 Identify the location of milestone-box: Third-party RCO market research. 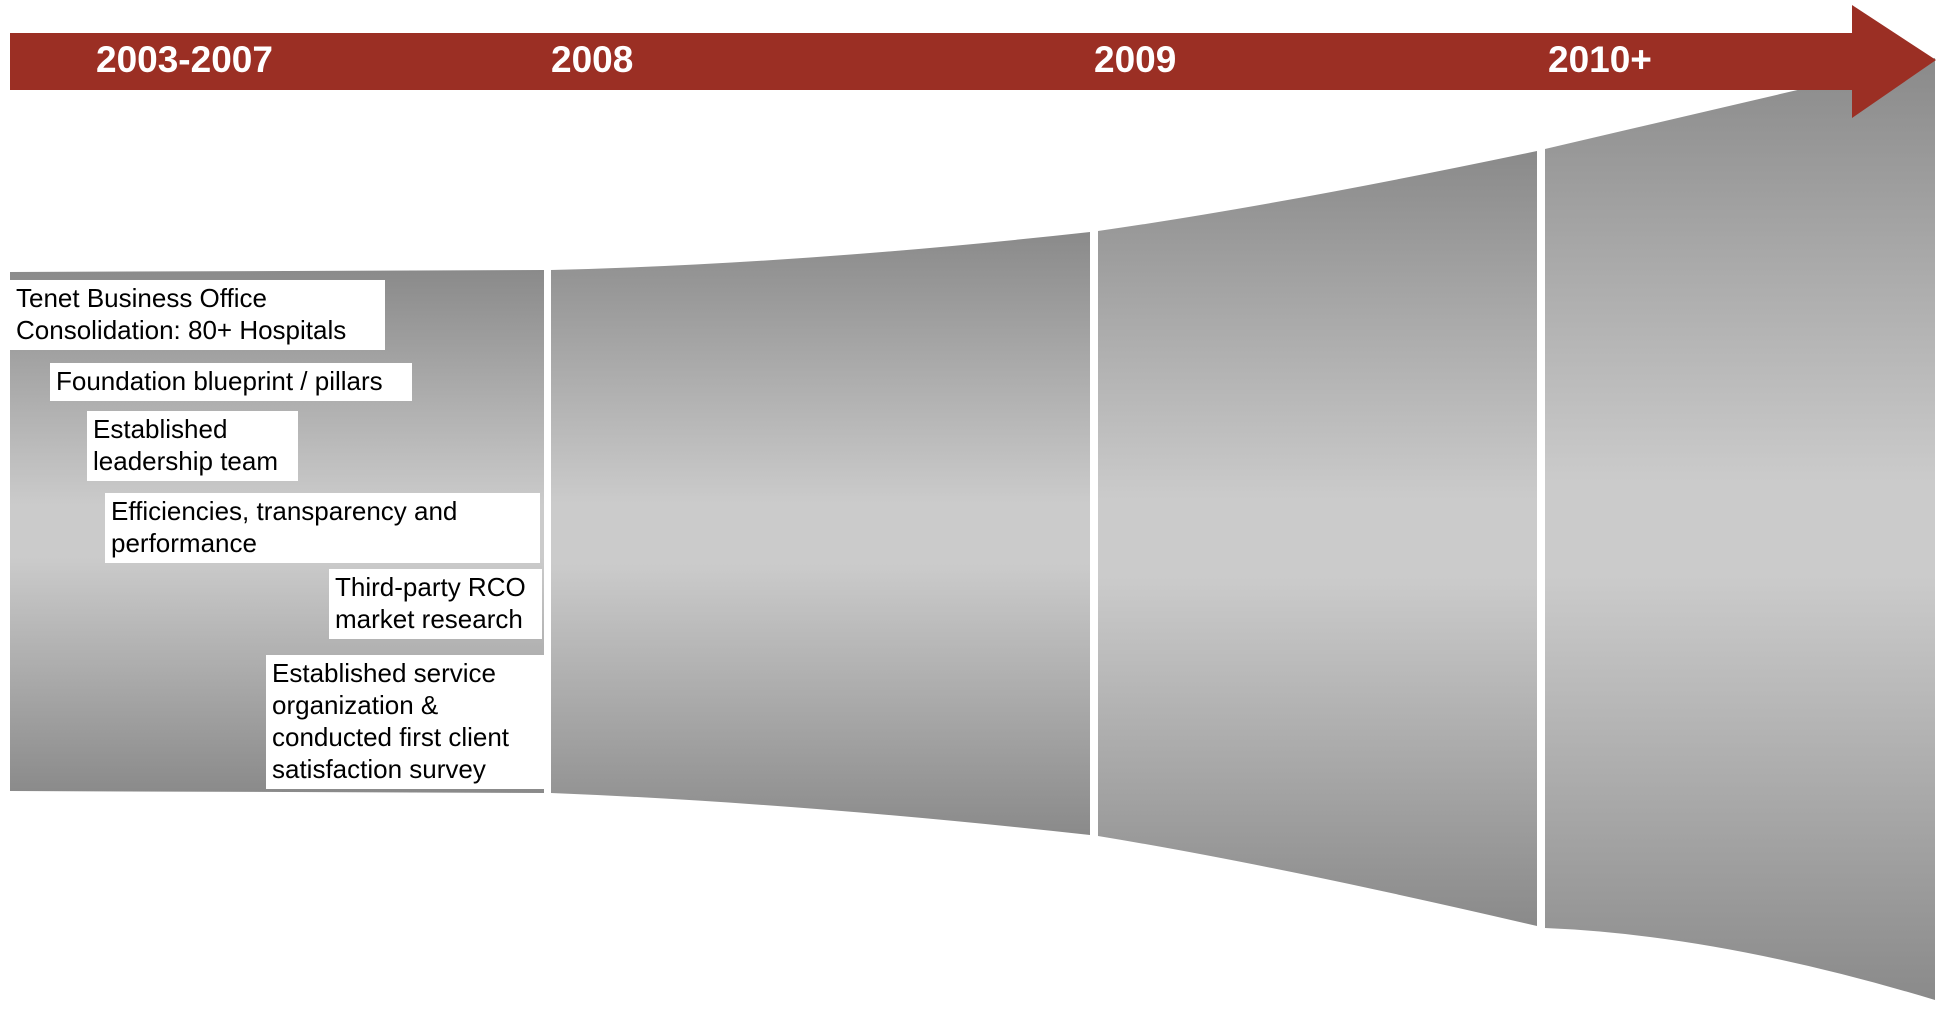
(435, 604).